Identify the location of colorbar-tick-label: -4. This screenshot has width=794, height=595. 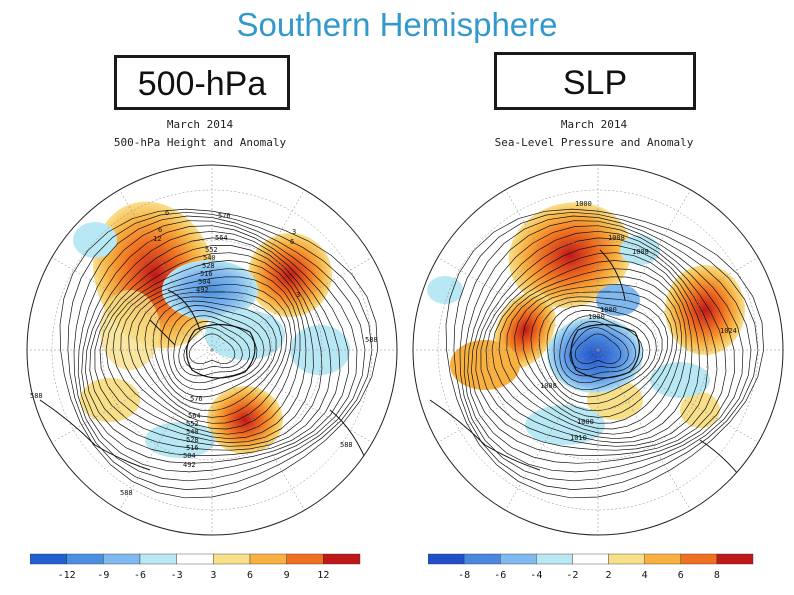
(536, 575).